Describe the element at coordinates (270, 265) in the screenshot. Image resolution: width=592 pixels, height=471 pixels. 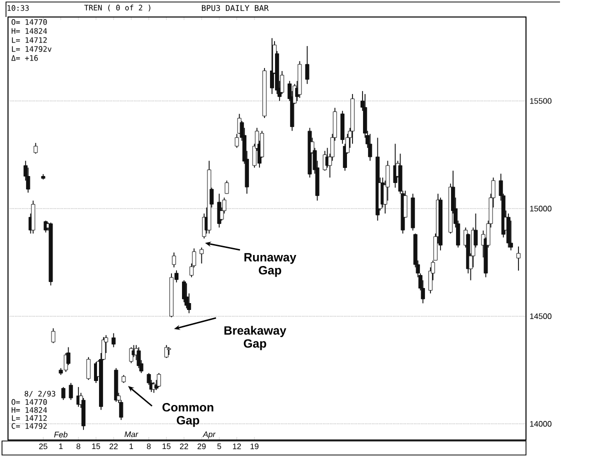
I see `annotation: Runaway Gap` at that location.